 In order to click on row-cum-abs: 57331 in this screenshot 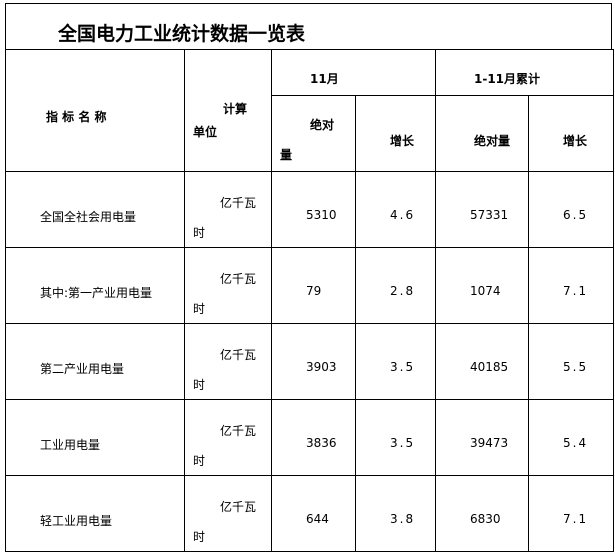, I will do `click(482, 209)`.